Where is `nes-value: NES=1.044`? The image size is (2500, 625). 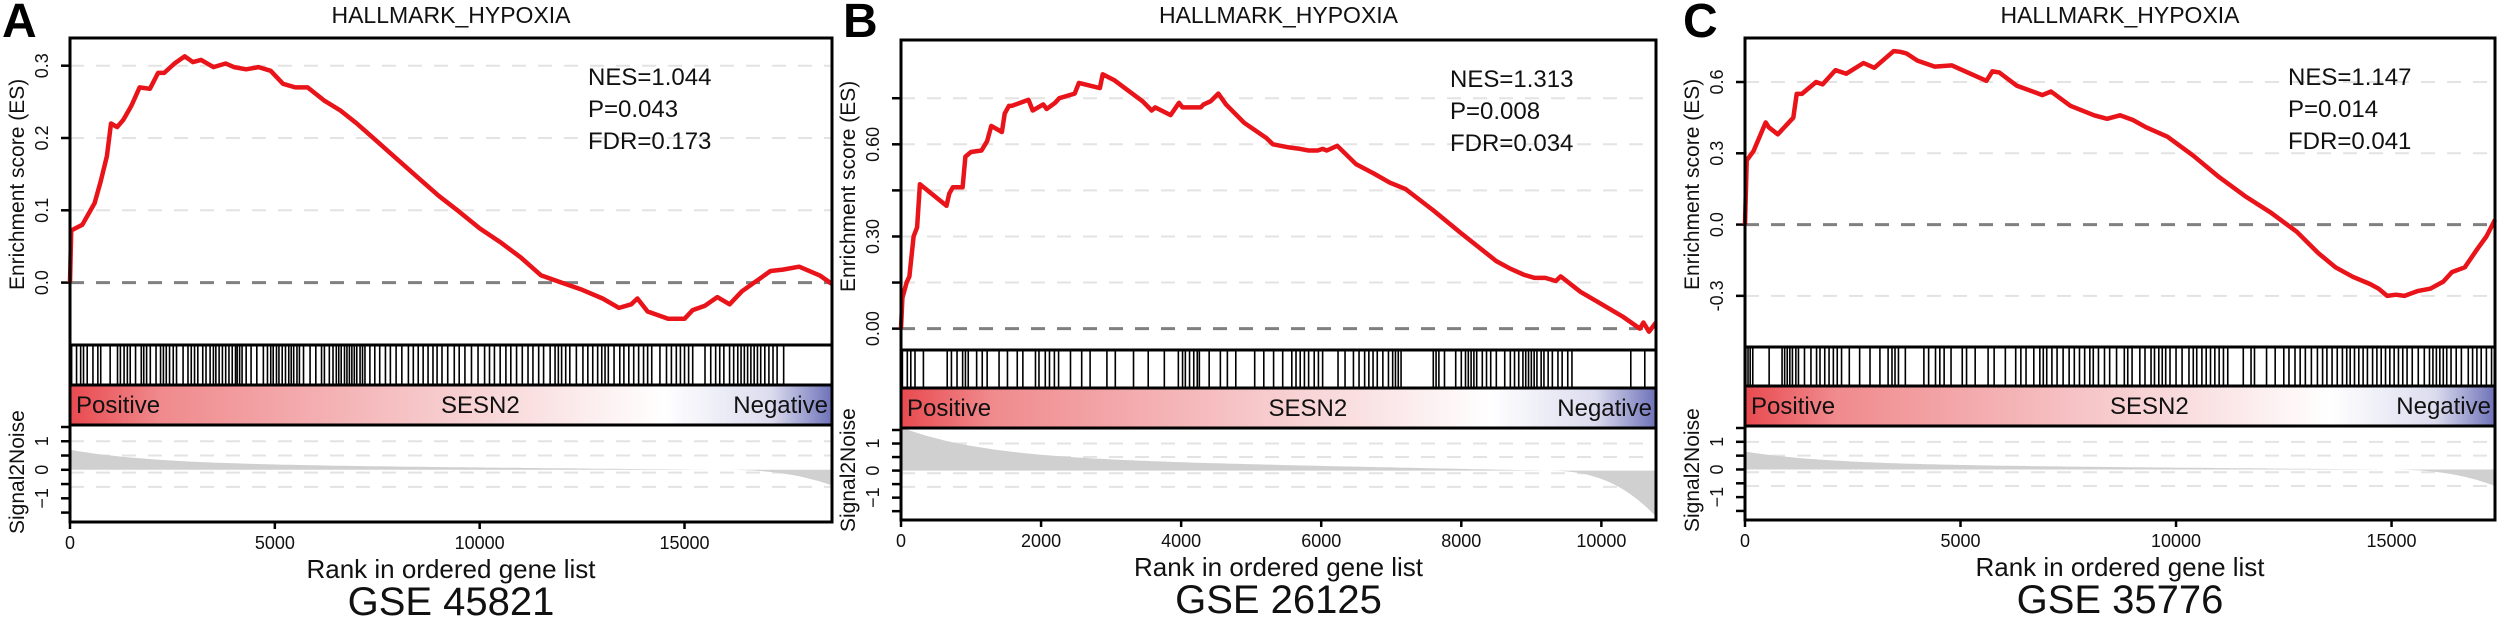 nes-value: NES=1.044 is located at coordinates (650, 77).